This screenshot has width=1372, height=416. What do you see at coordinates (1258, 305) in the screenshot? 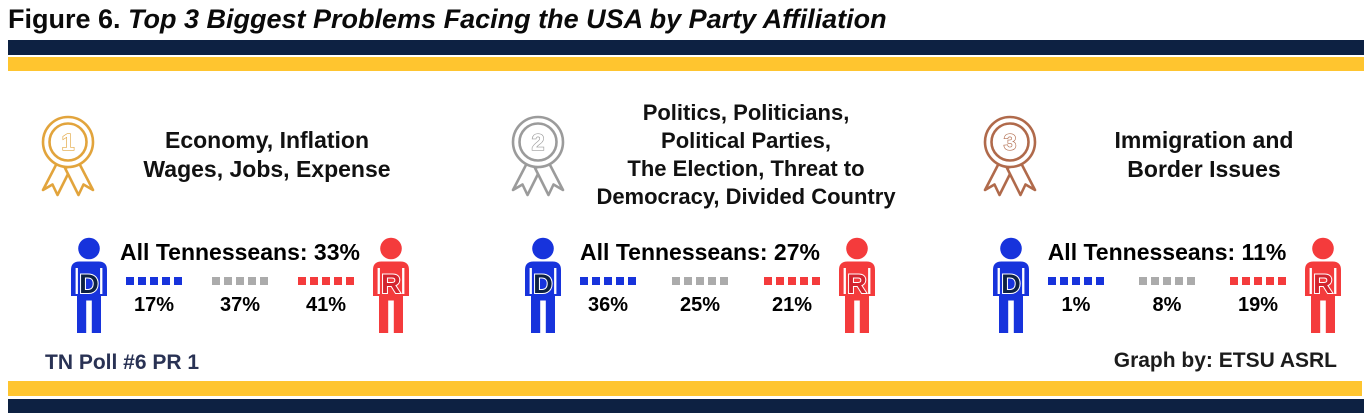
I see `republican-percentage: 19%` at bounding box center [1258, 305].